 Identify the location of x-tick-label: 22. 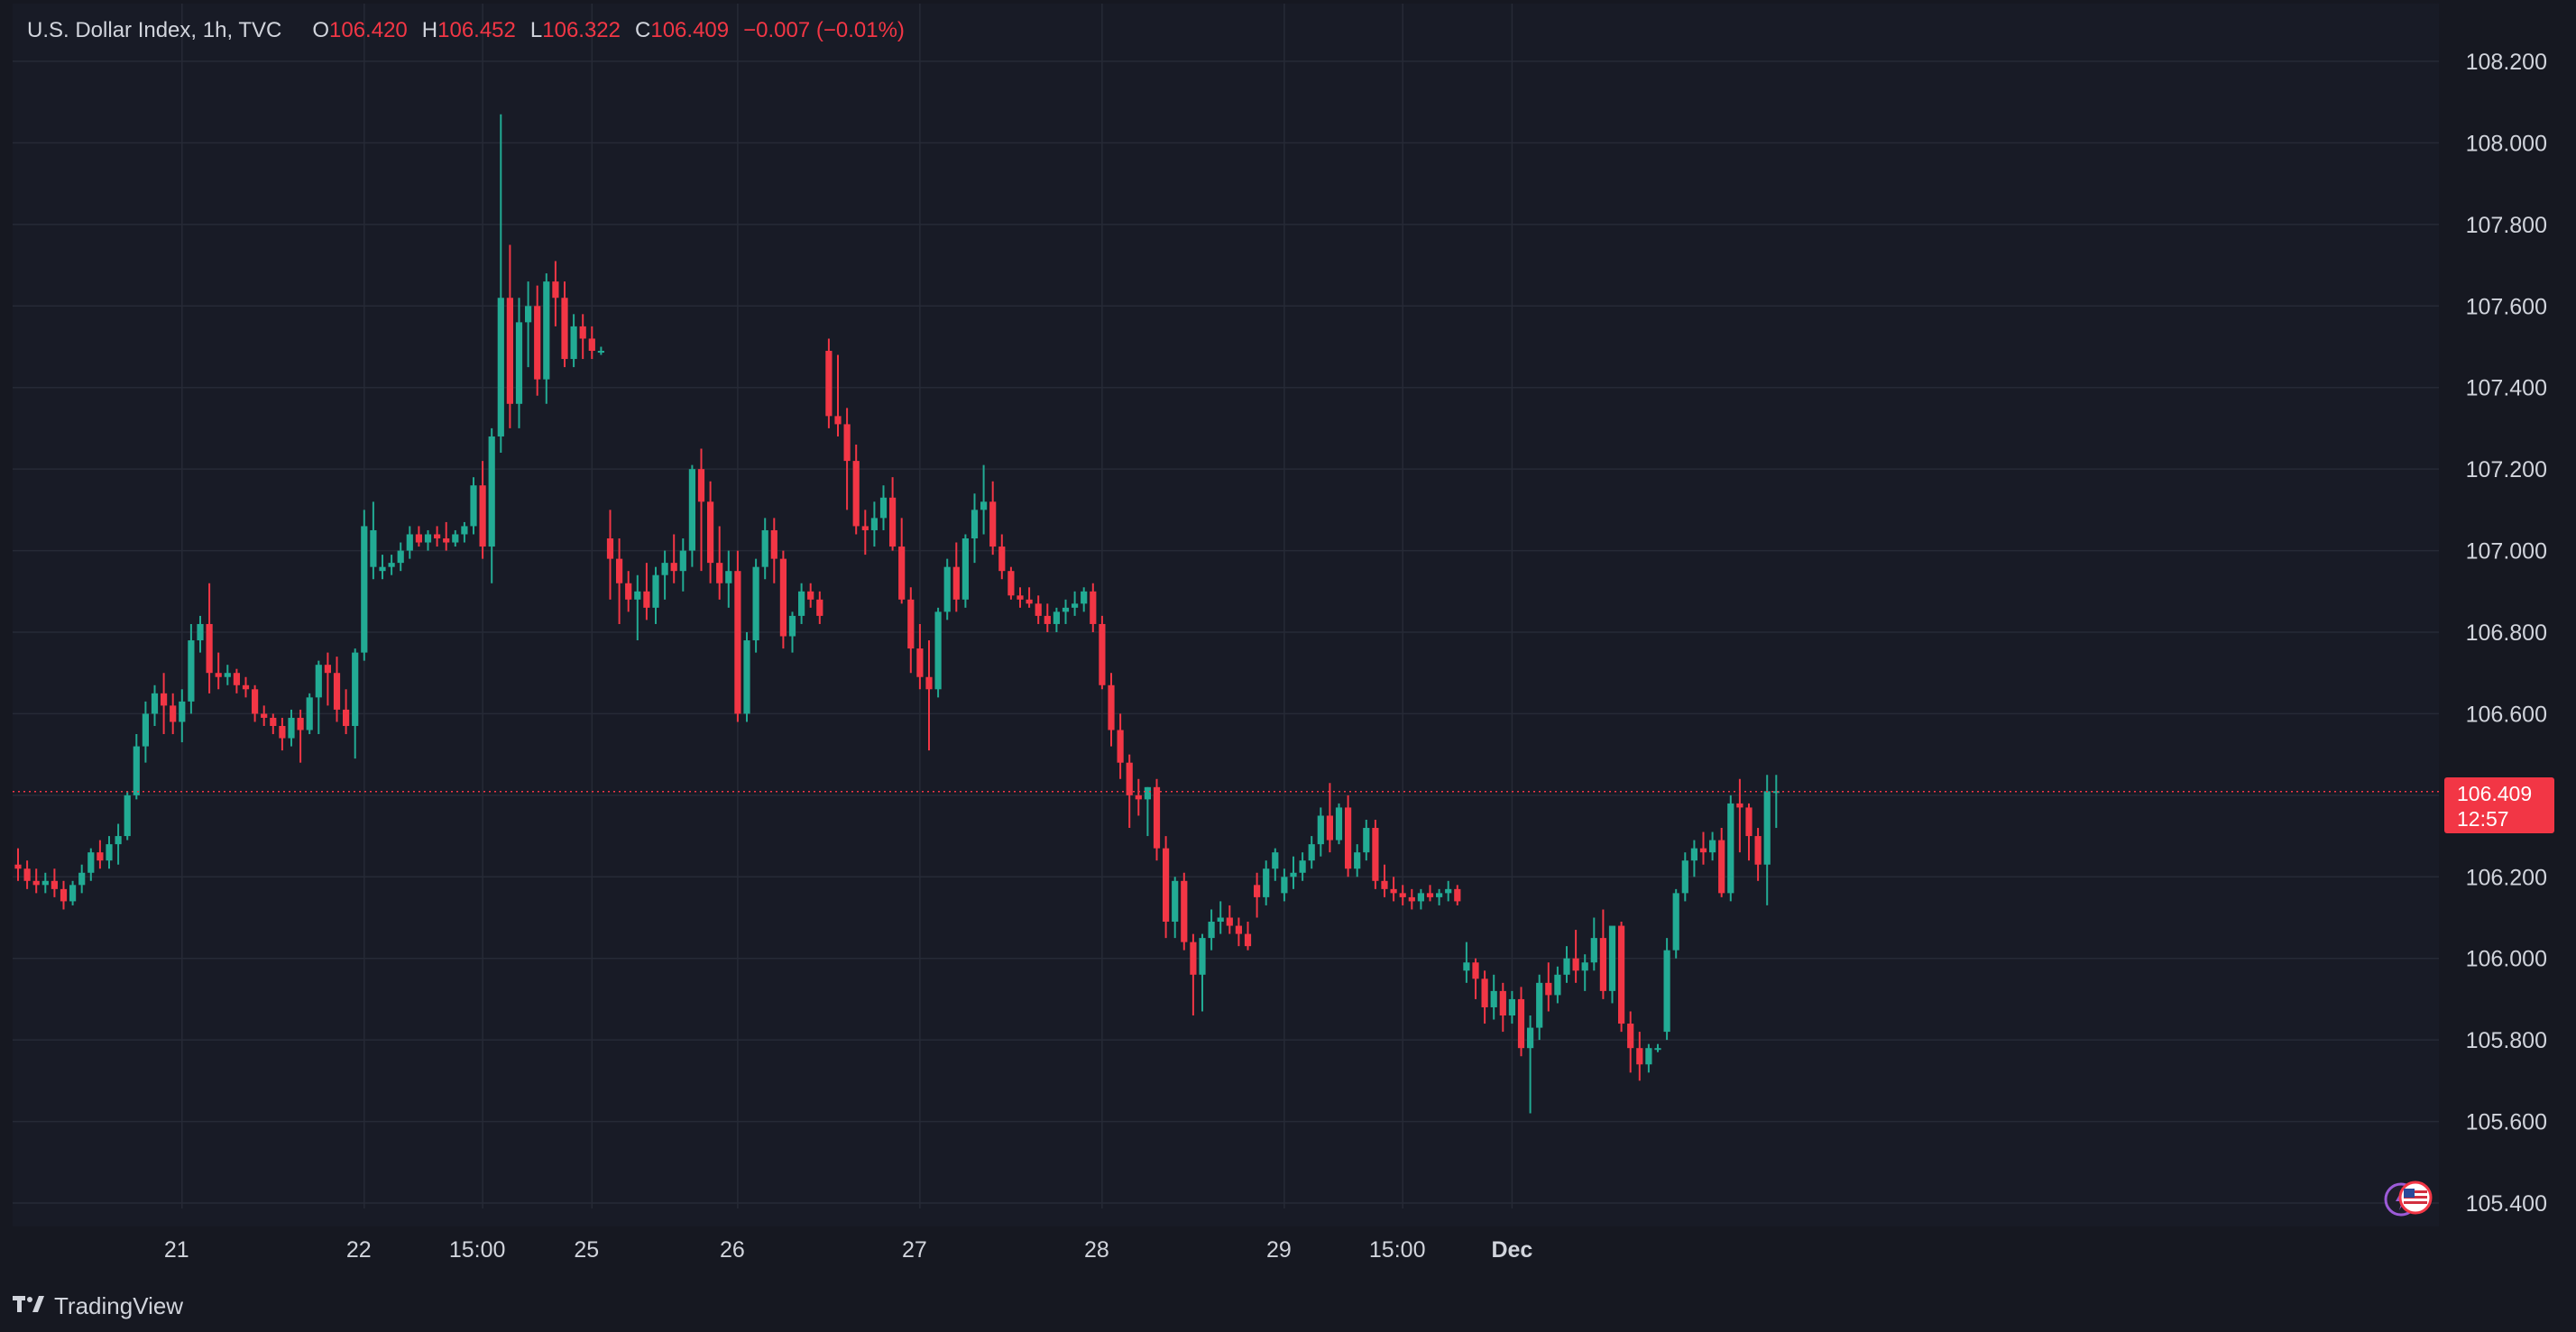
(359, 1250).